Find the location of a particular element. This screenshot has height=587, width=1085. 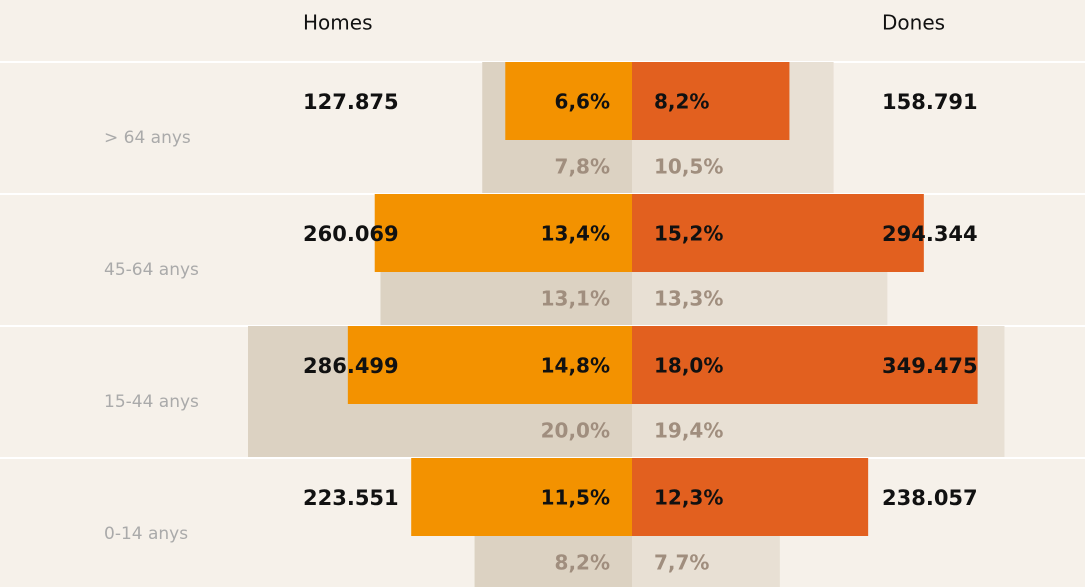

count-label: 349.475 is located at coordinates (930, 366).